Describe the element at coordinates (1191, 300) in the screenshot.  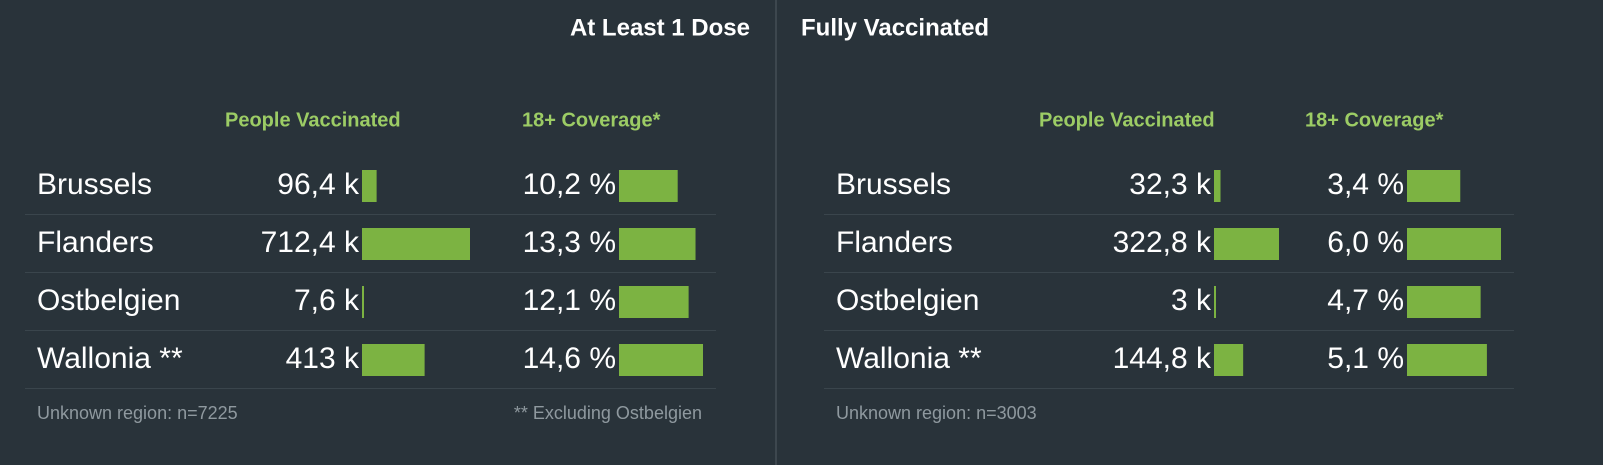
I see `value-label: 3 k` at that location.